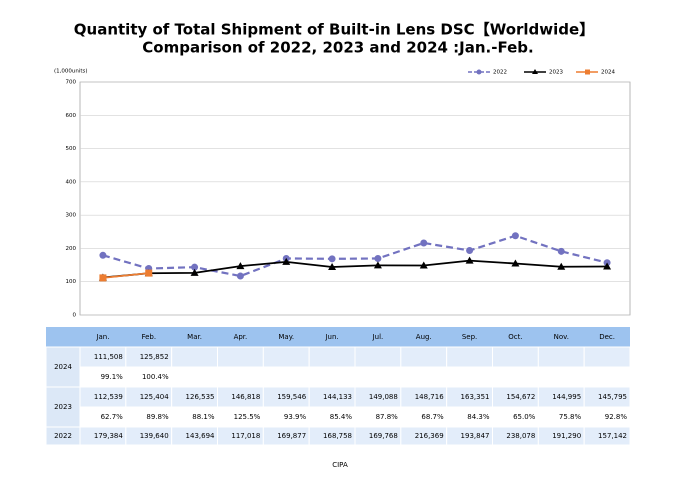  Describe the element at coordinates (247, 417) in the screenshot. I see `cell-text: 125.5%` at that location.